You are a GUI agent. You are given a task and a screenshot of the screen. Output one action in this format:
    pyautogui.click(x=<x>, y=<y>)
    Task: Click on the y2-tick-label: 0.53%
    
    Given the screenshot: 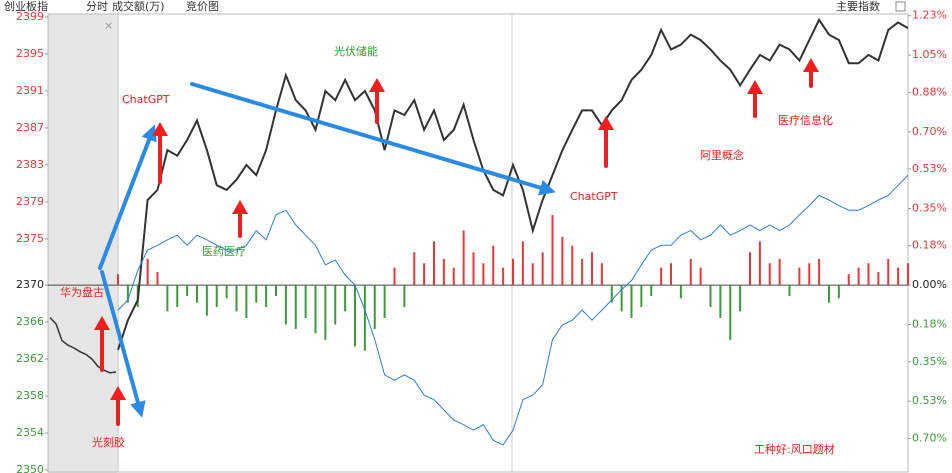 What is the action you would take?
    pyautogui.click(x=929, y=168)
    